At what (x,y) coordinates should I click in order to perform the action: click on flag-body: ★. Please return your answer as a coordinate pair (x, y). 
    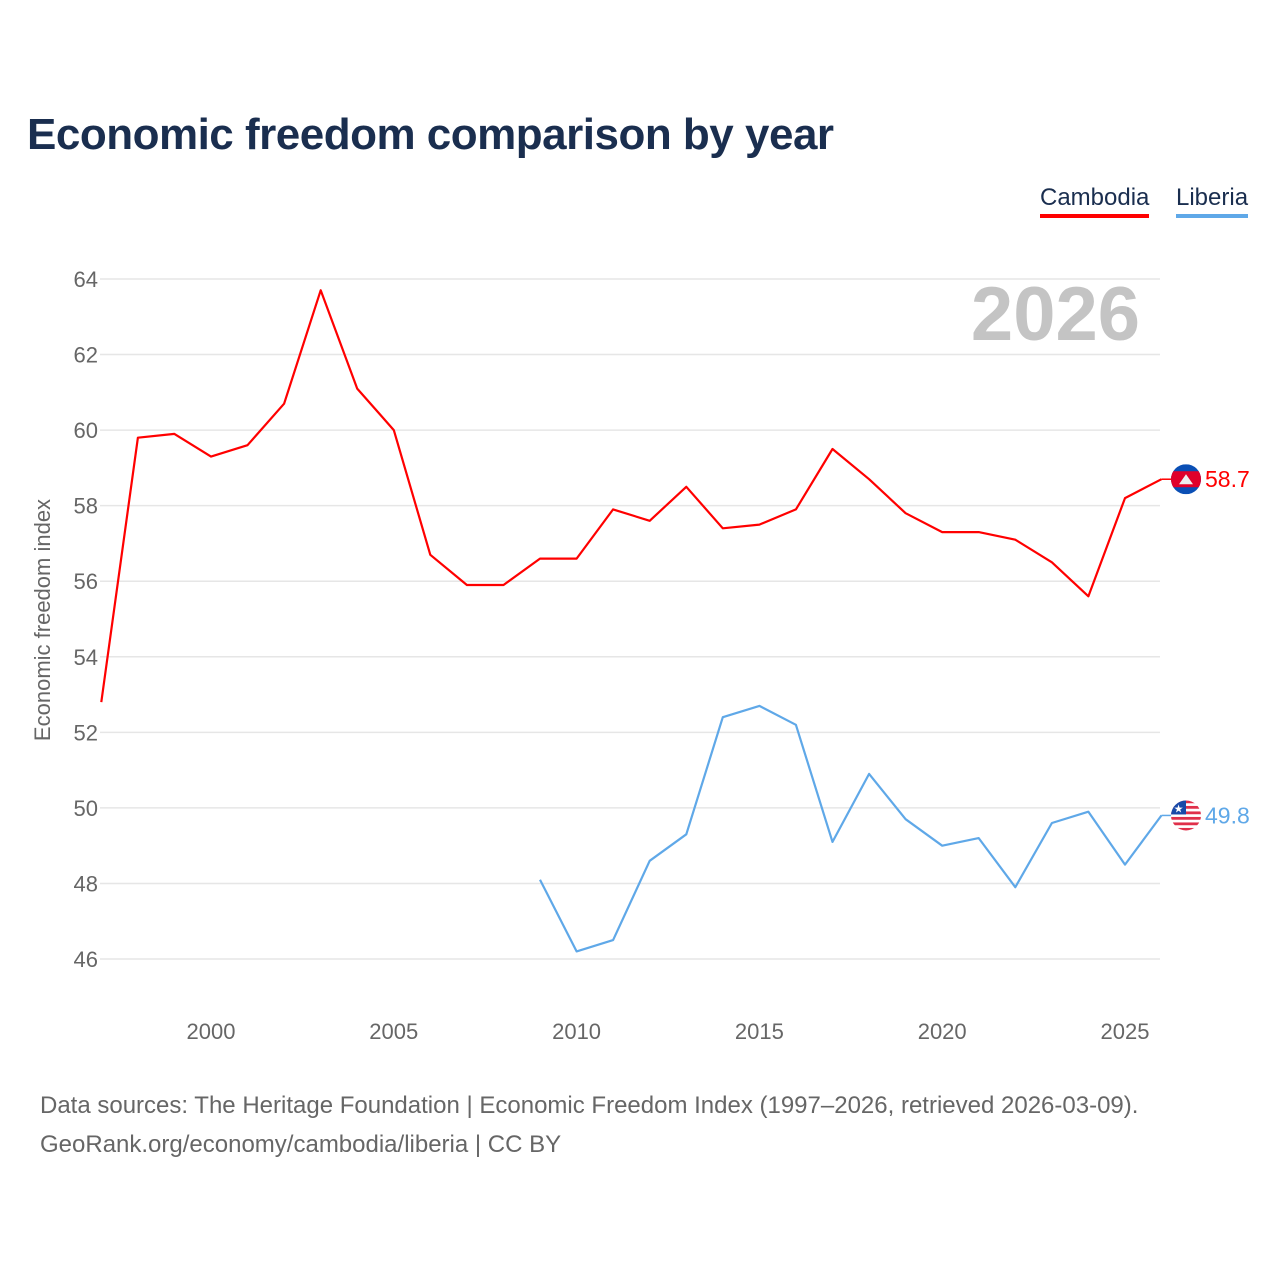
    Looking at the image, I should click on (1186, 815).